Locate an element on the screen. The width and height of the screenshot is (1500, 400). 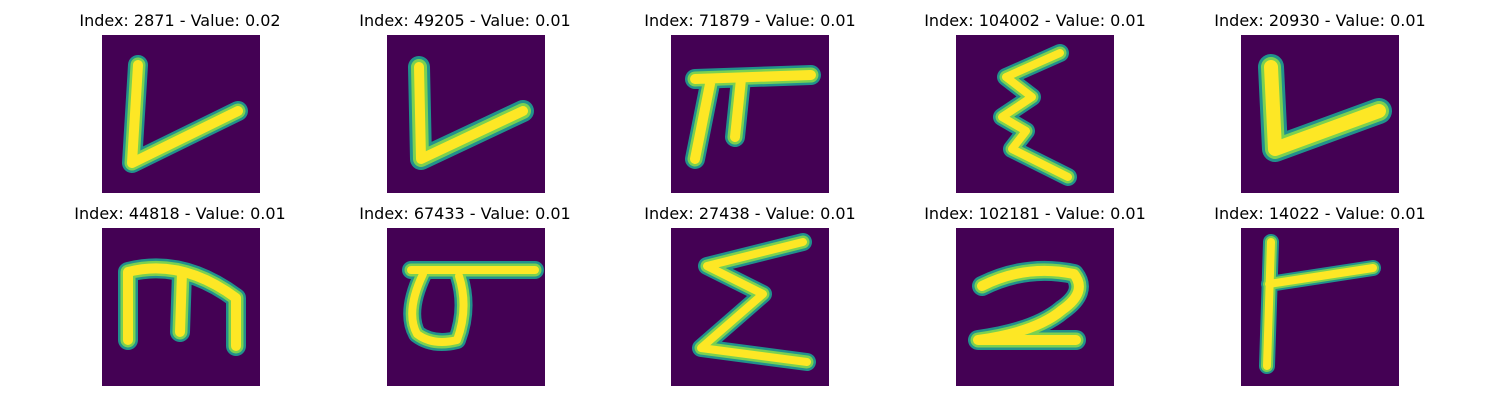
handwritten-2-image is located at coordinates (1028, 305).